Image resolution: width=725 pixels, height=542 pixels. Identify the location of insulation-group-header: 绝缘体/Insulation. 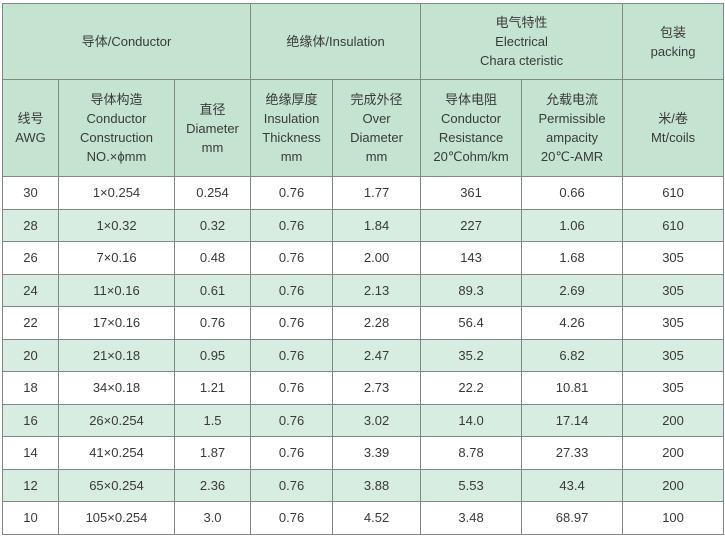
(336, 41).